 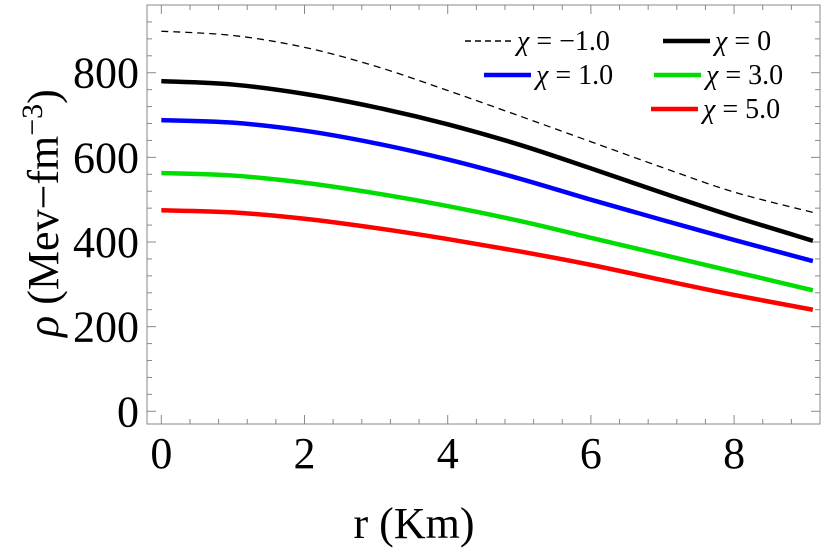 I want to click on y-axis-label-symbol: ρ, so click(x=43, y=327).